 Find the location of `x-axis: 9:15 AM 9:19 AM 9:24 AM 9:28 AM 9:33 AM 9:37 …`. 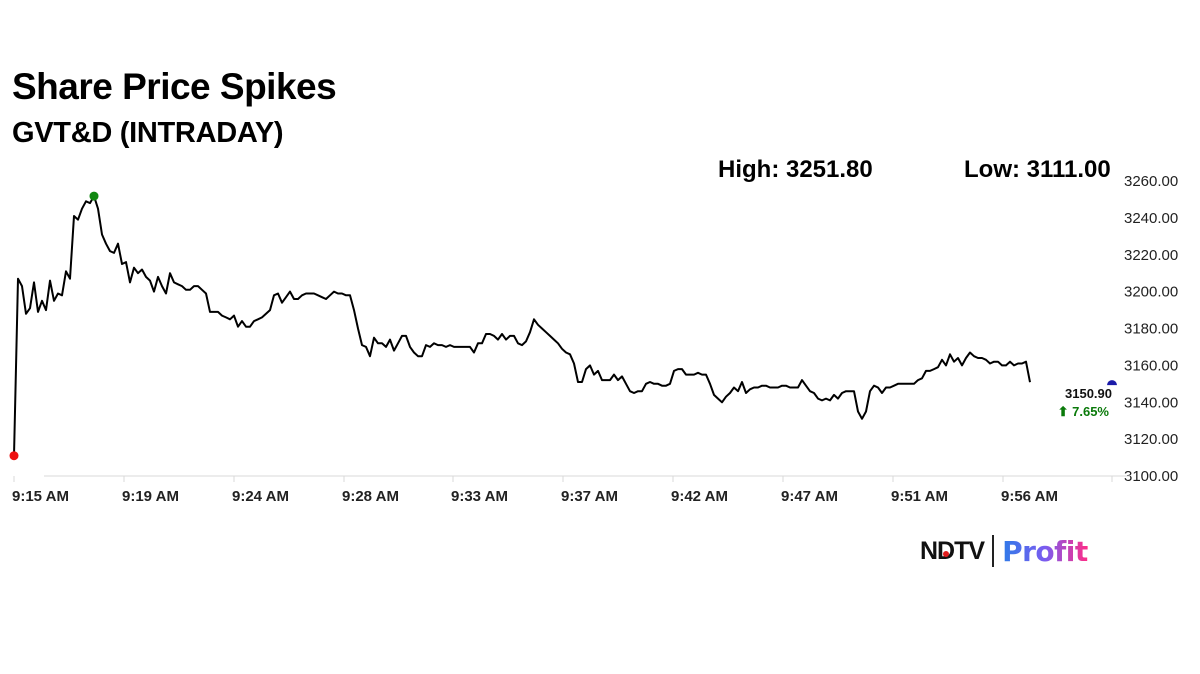

x-axis: 9:15 AM 9:19 AM 9:24 AM 9:28 AM 9:33 AM 9:37 … is located at coordinates (571, 490).